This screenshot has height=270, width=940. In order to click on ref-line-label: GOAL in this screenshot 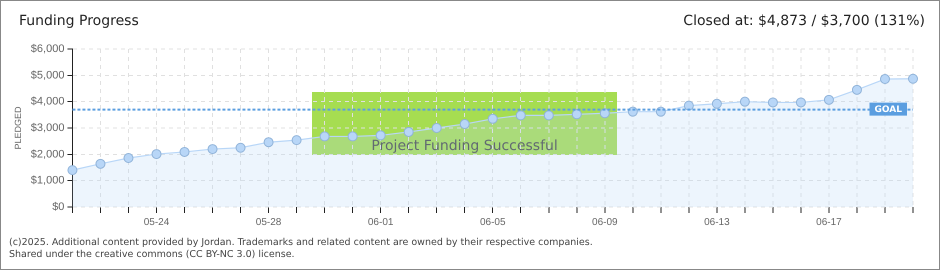, I will do `click(888, 109)`.